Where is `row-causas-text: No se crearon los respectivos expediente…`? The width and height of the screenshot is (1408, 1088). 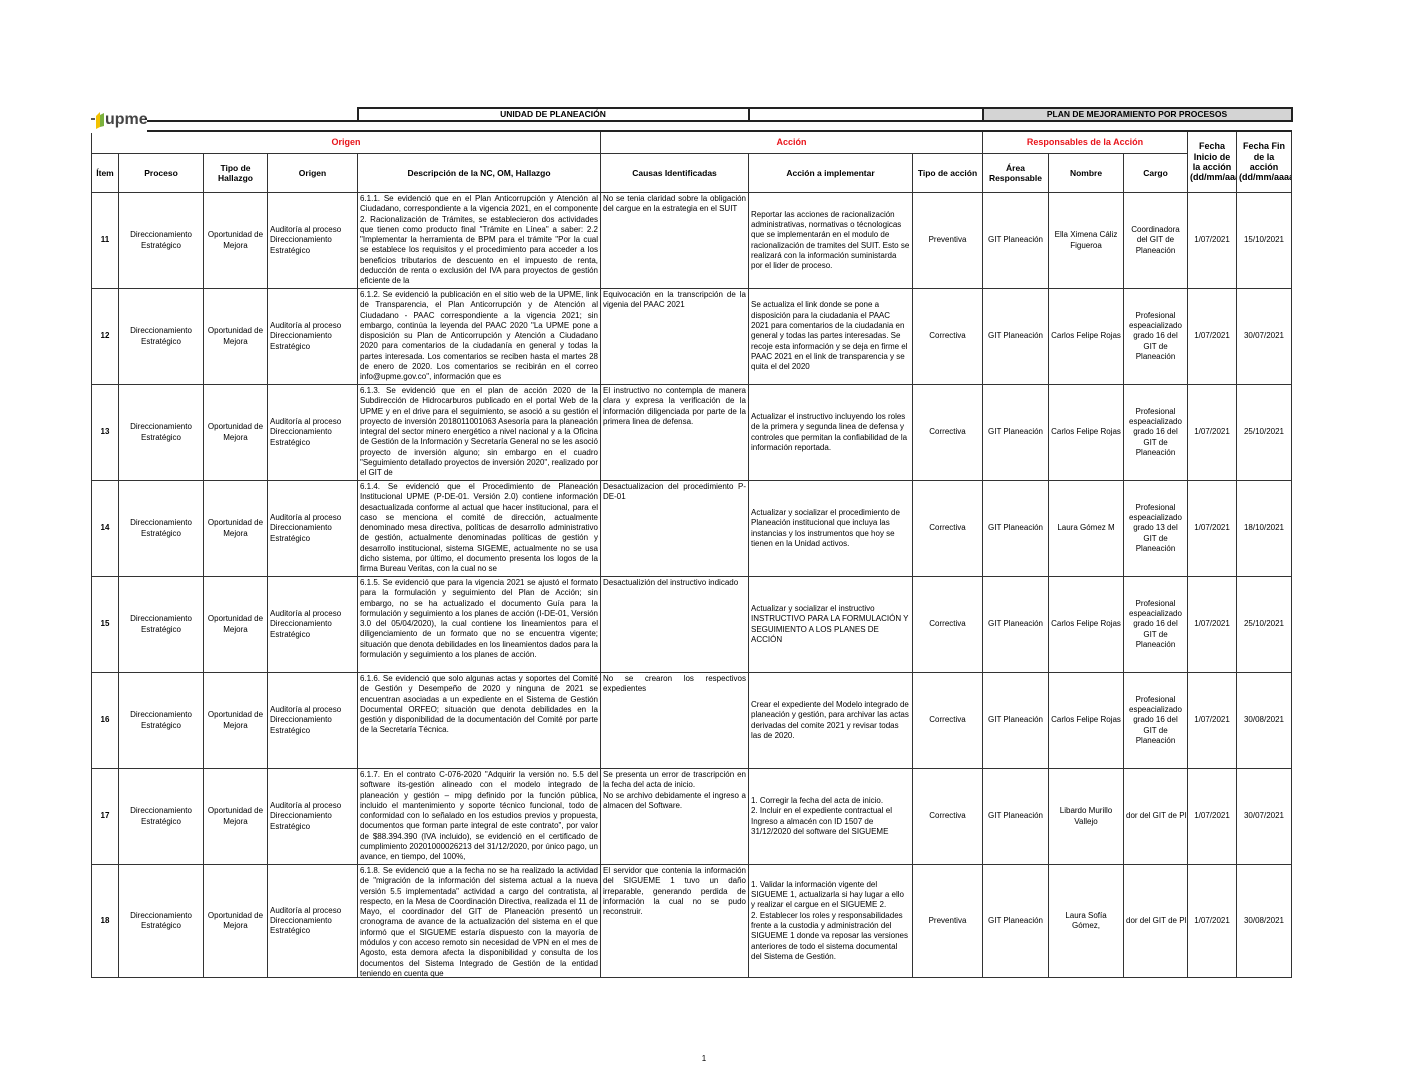 row-causas-text: No se crearon los respectivos expediente… is located at coordinates (674, 684).